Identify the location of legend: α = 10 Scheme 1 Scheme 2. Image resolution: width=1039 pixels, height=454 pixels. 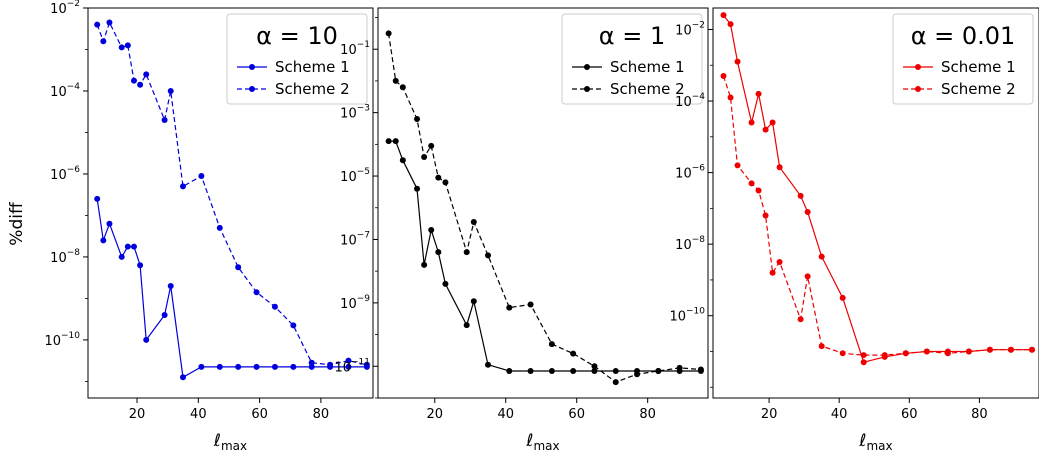
(297, 59).